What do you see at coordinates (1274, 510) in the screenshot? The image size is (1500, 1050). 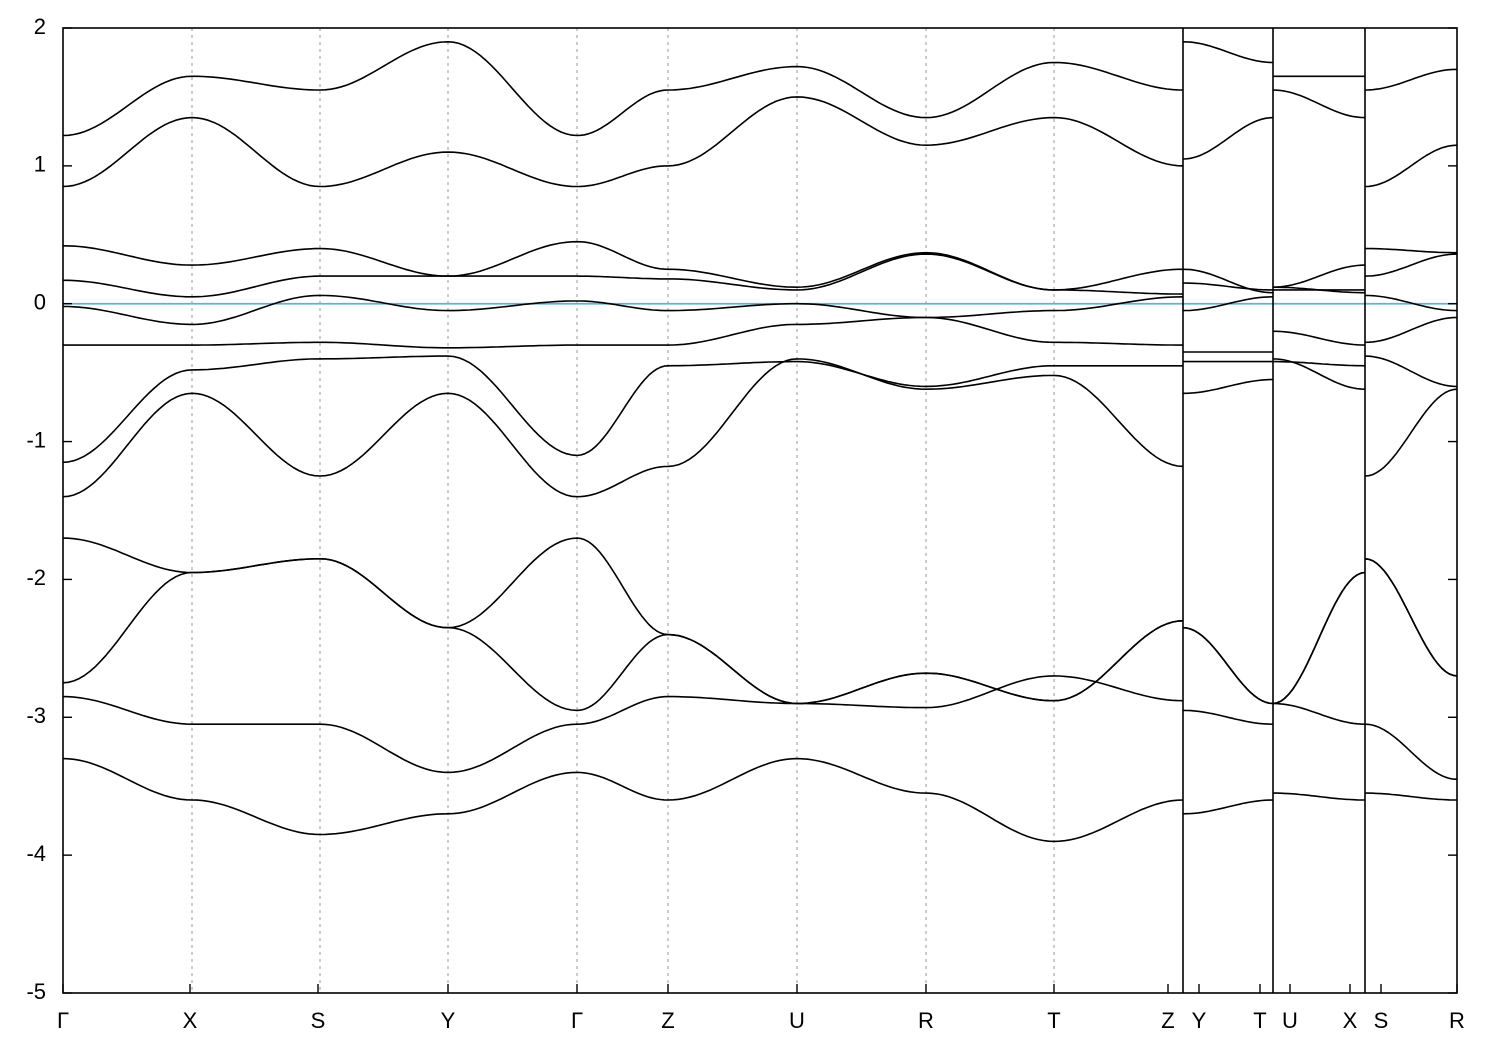 I see `path-breaks` at bounding box center [1274, 510].